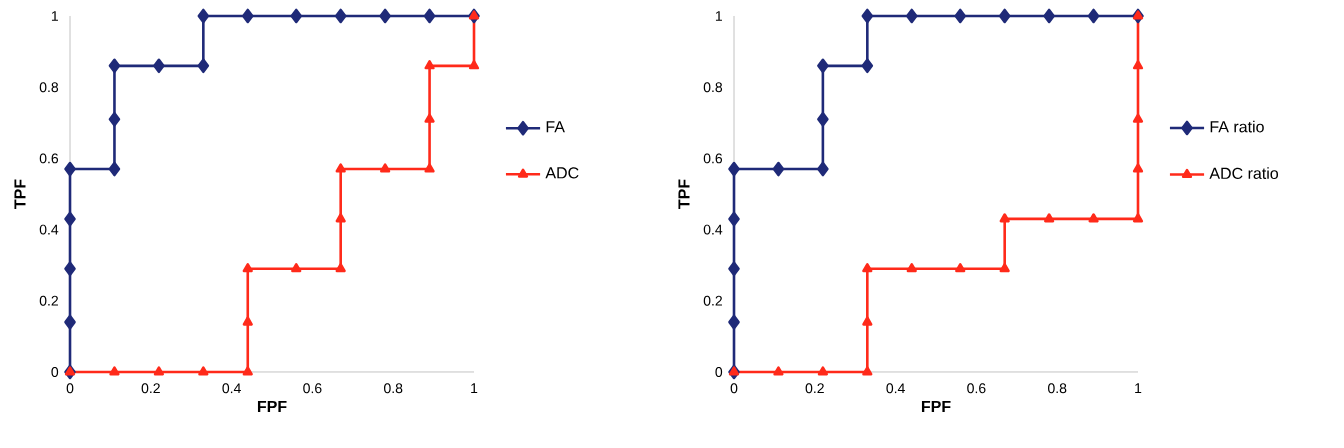 The image size is (1344, 448). Describe the element at coordinates (1244, 173) in the screenshot. I see `legend-label: ADC ratio` at that location.